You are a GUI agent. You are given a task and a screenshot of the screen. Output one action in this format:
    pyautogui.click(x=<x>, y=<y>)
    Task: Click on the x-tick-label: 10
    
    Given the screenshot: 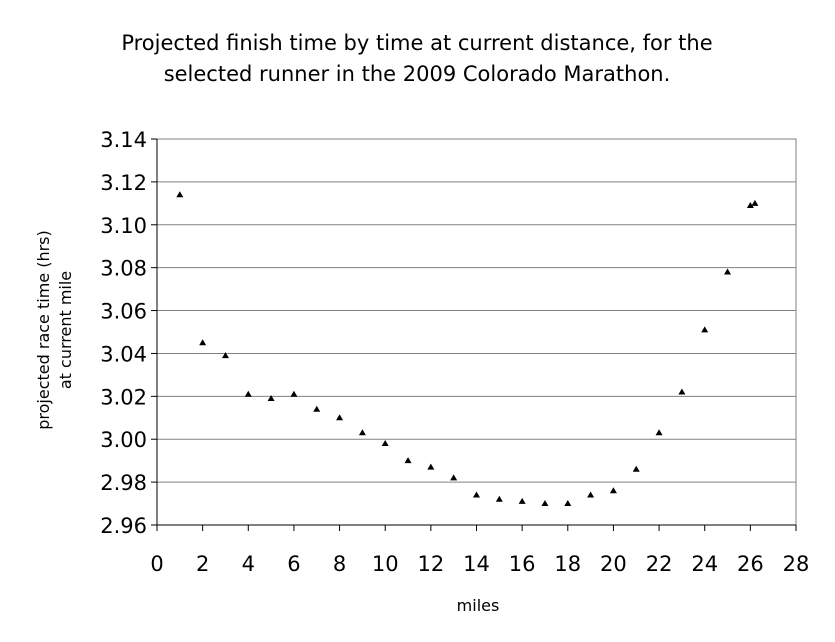 What is the action you would take?
    pyautogui.click(x=385, y=564)
    